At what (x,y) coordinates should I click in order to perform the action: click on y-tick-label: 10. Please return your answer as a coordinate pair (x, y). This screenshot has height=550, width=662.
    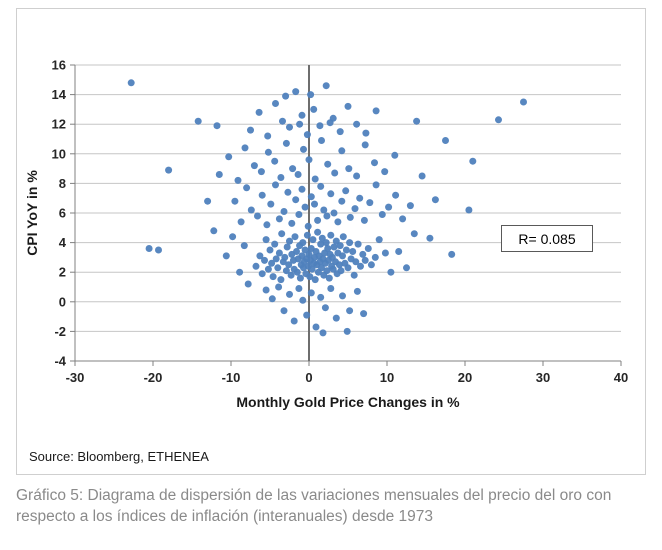
    Looking at the image, I should click on (59, 153).